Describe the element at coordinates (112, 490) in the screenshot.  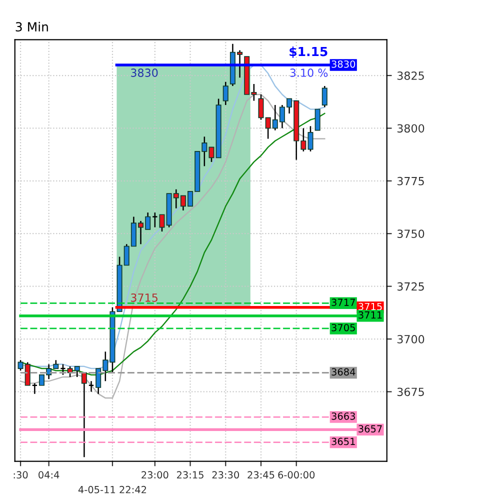
I see `x-tick-label: 4-05-11 22:42` at that location.